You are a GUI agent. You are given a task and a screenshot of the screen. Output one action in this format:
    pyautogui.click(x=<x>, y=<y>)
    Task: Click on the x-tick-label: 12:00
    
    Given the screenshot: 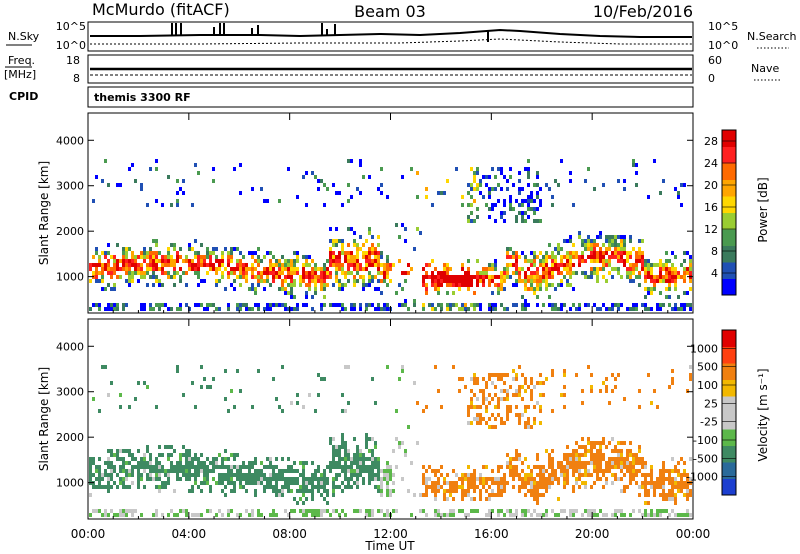 What is the action you would take?
    pyautogui.click(x=390, y=534)
    